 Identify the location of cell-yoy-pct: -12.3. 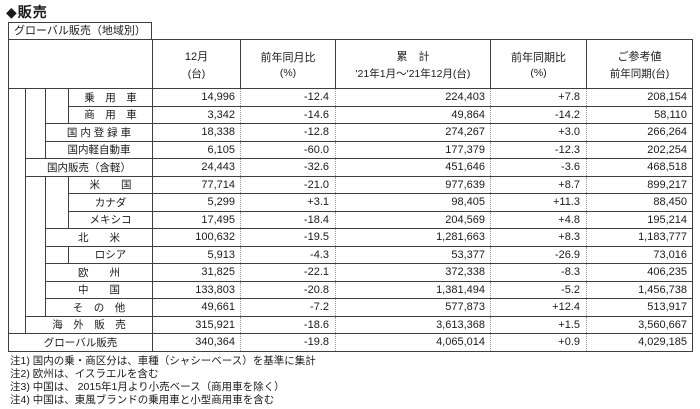
(538, 149).